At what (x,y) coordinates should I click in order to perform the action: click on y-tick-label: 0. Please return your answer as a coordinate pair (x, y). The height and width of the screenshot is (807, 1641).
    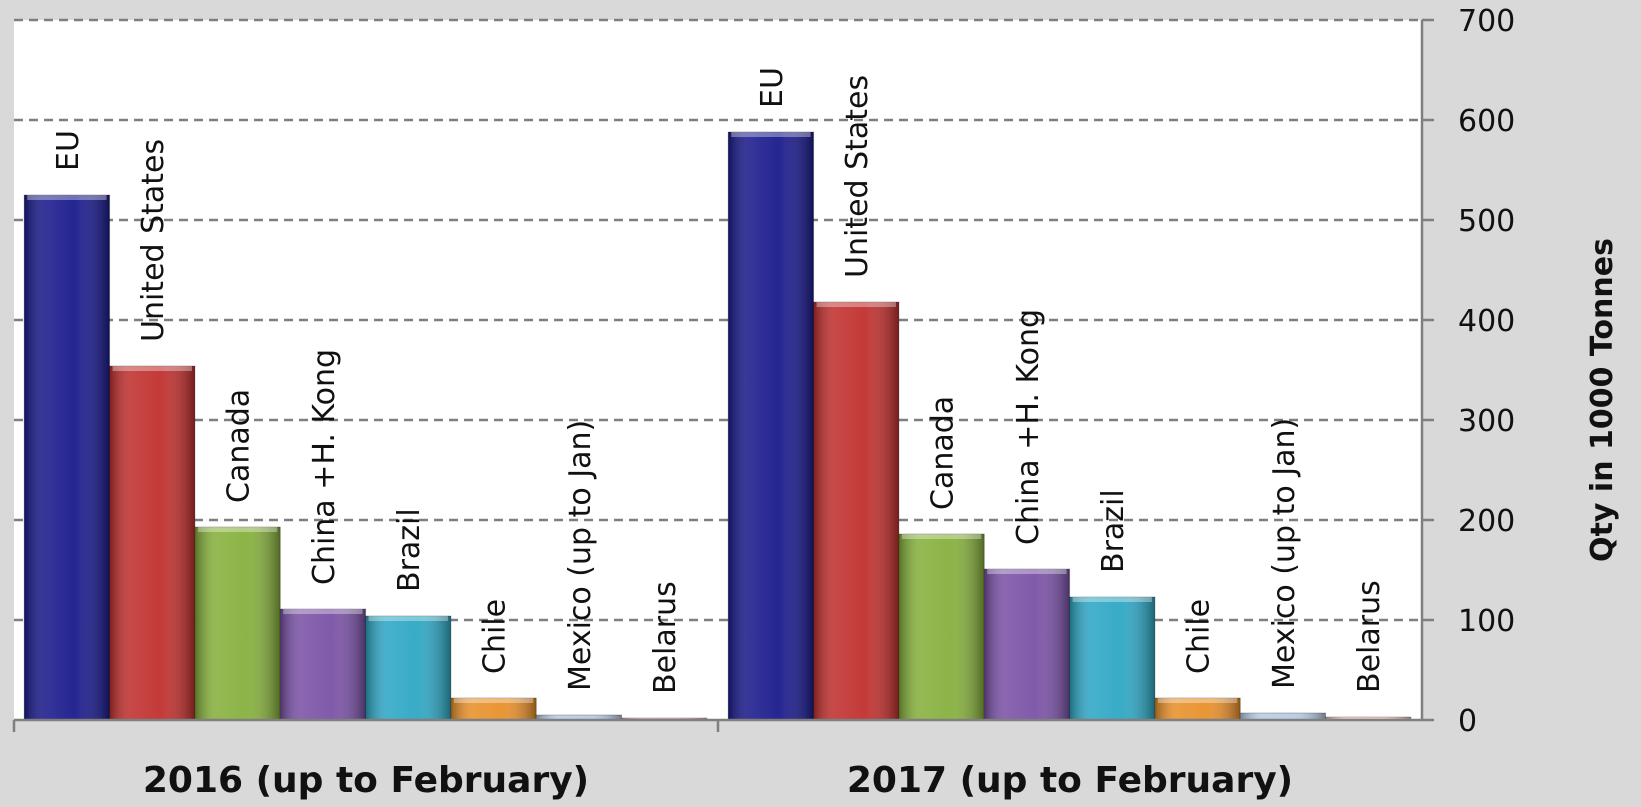
    Looking at the image, I should click on (1467, 721).